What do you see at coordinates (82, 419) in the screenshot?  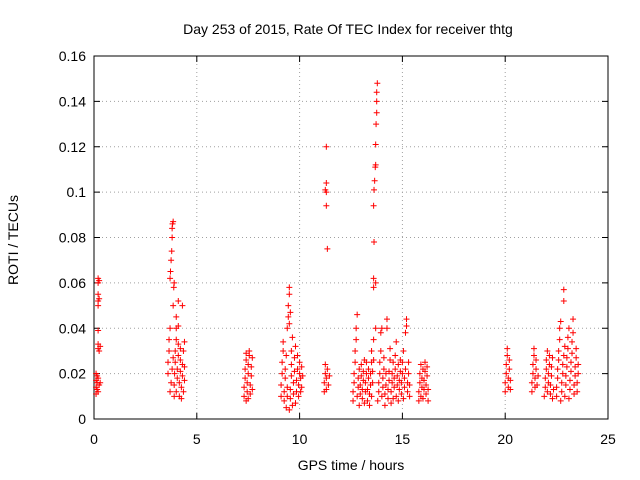 I see `y-tick-label: 0` at bounding box center [82, 419].